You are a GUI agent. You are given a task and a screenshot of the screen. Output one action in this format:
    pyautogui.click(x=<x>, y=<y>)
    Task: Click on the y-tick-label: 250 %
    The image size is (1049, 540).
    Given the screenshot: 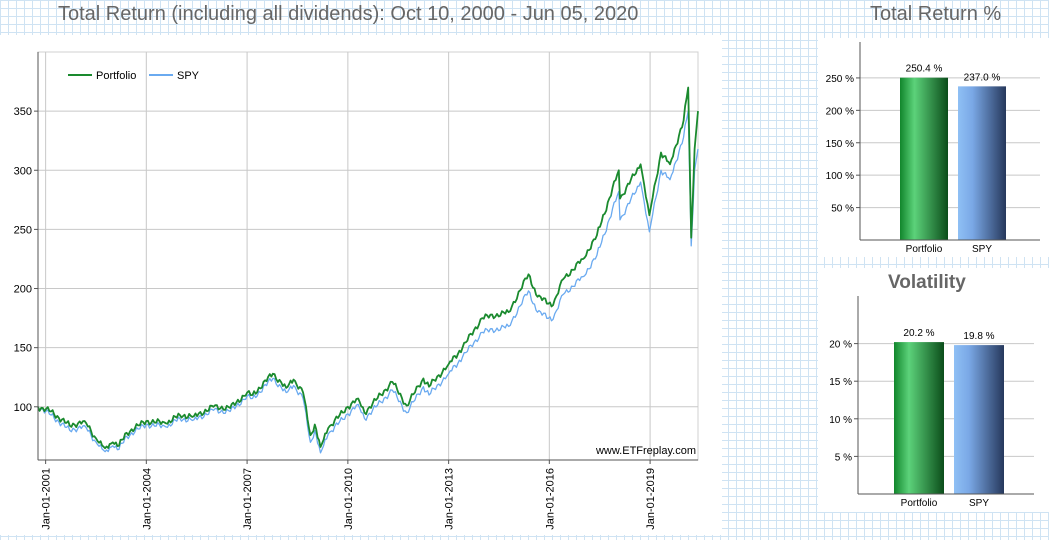 What is the action you would take?
    pyautogui.click(x=840, y=79)
    